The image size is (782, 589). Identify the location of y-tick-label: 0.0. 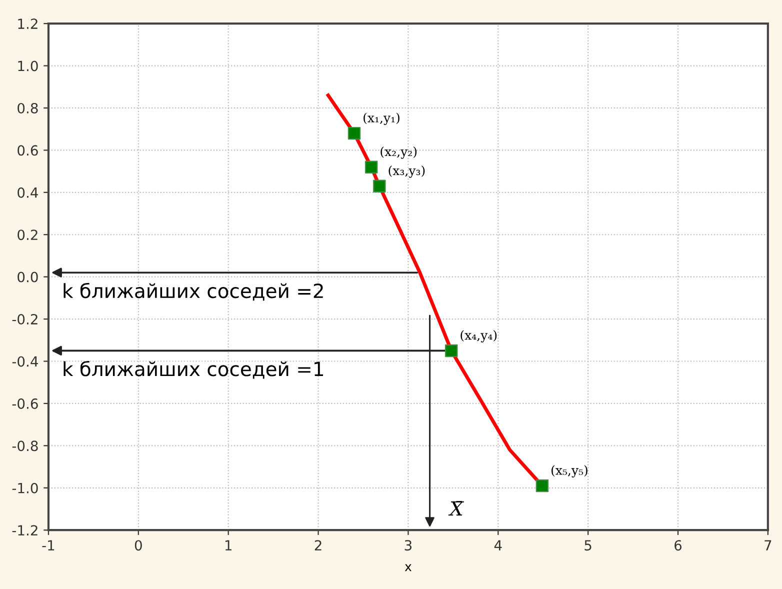
(28, 277).